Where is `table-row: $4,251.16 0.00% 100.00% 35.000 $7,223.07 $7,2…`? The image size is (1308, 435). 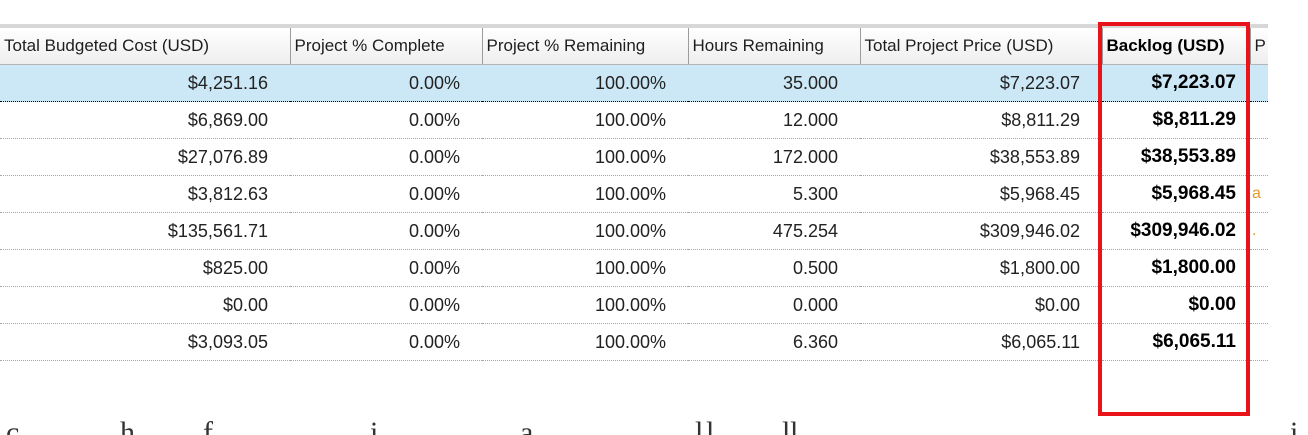 table-row: $4,251.16 0.00% 100.00% 35.000 $7,223.07 $7,2… is located at coordinates (634, 83).